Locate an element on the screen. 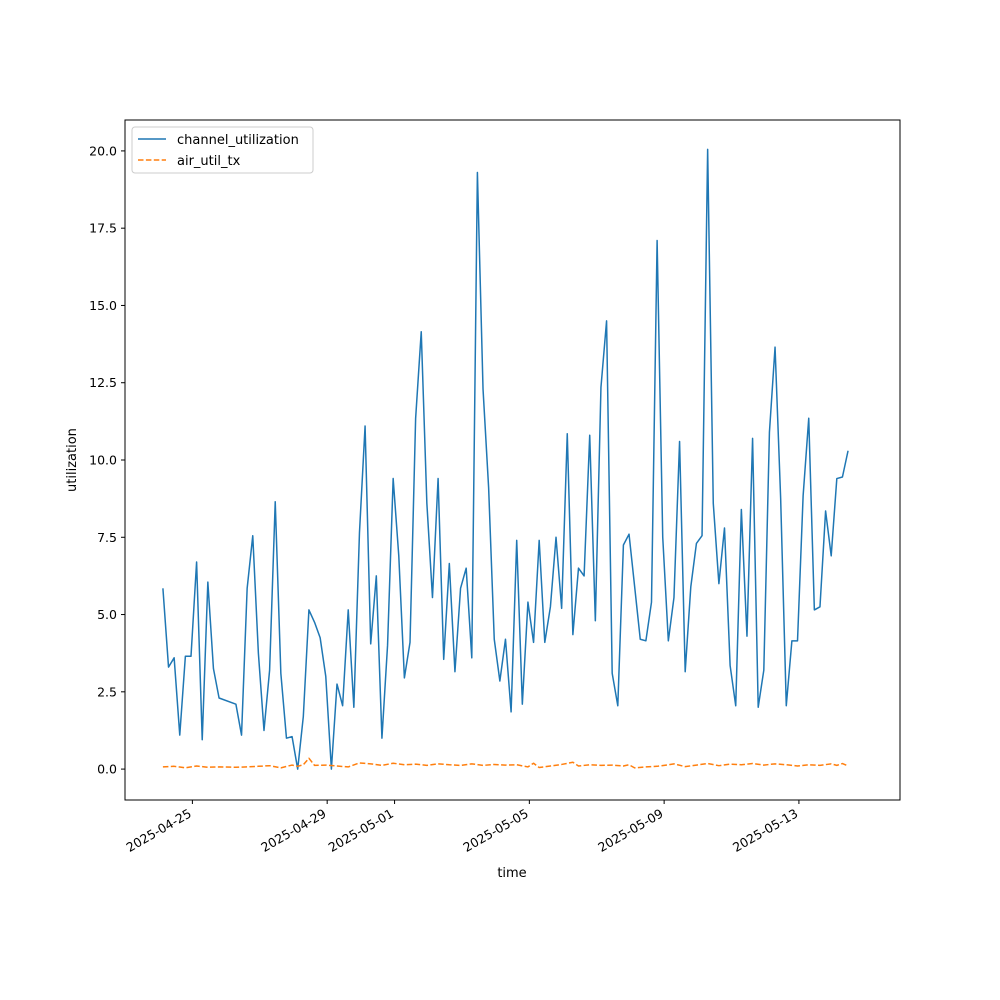  y-tick-label: 15.0 is located at coordinates (103, 305).